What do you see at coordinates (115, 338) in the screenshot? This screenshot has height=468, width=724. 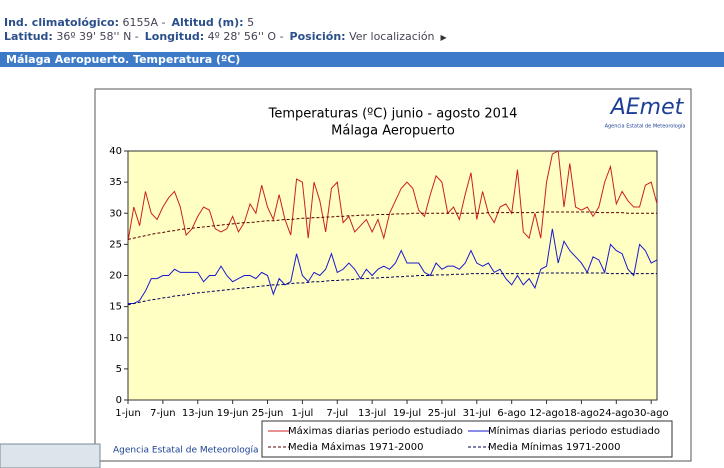 I see `y-tick-label: 10` at bounding box center [115, 338].